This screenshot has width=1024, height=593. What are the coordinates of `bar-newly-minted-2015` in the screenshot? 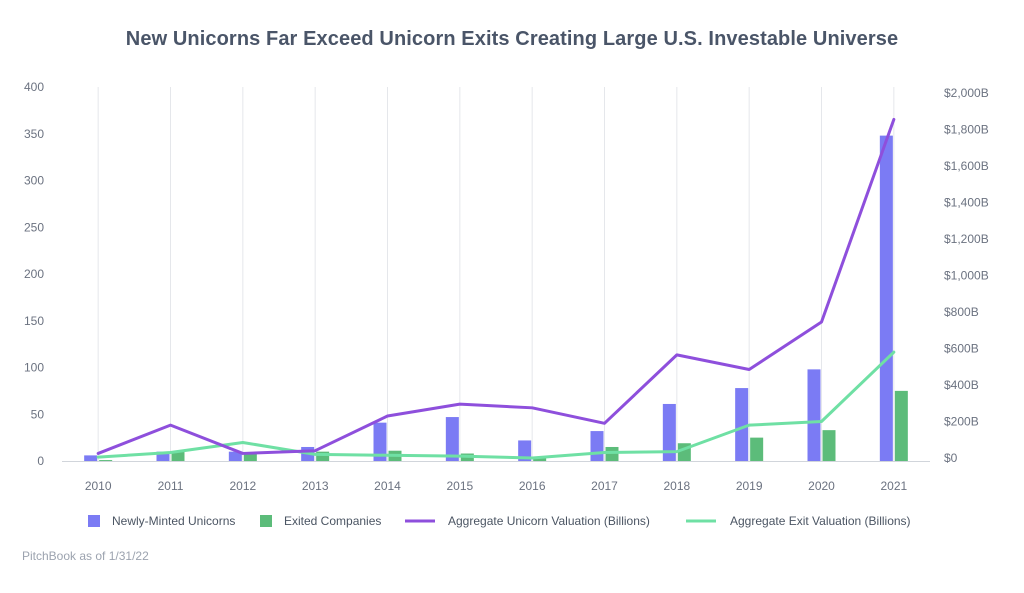 It's located at (452, 439).